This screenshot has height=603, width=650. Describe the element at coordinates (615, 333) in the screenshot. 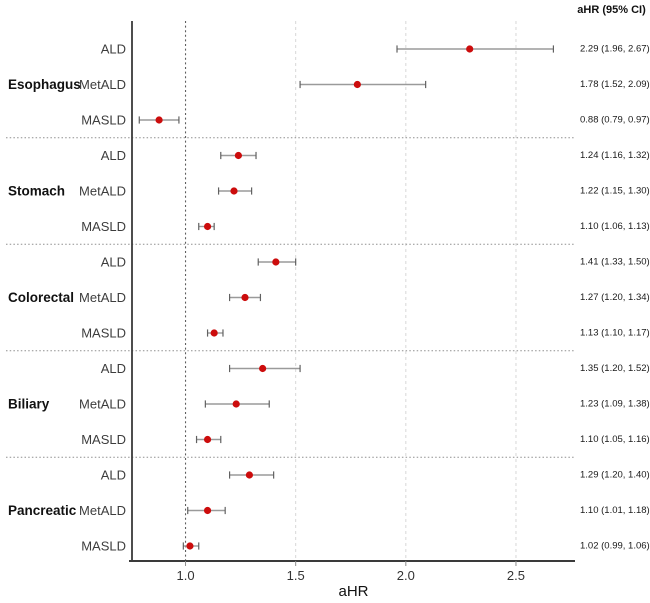

I see `ahr-ci-value: 1.13 (1.10, 1.17)` at that location.